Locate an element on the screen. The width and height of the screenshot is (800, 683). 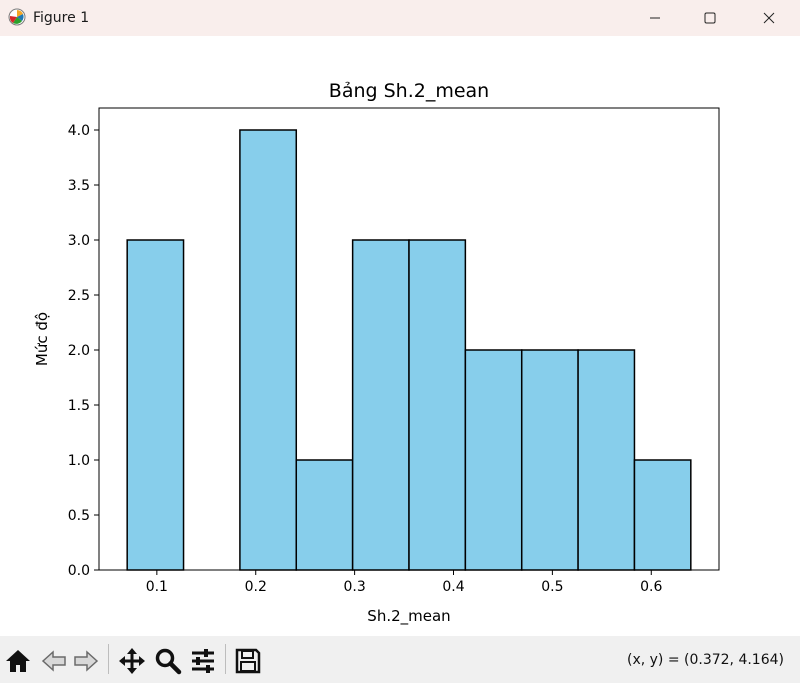
forward-button is located at coordinates (86, 661).